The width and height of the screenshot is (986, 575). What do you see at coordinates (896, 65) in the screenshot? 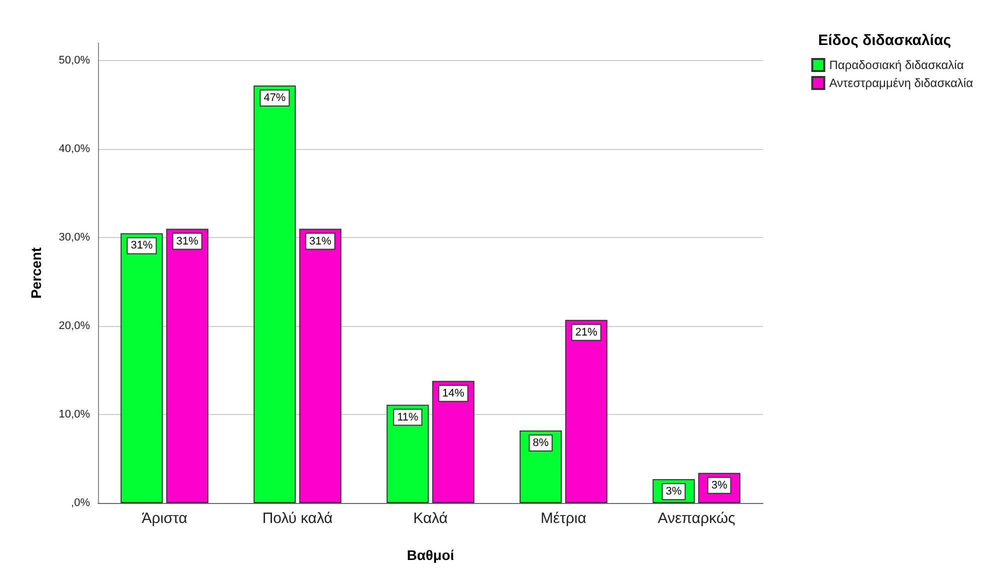
I see `legend-label: Παραδοσιακή διδασκαλία` at bounding box center [896, 65].